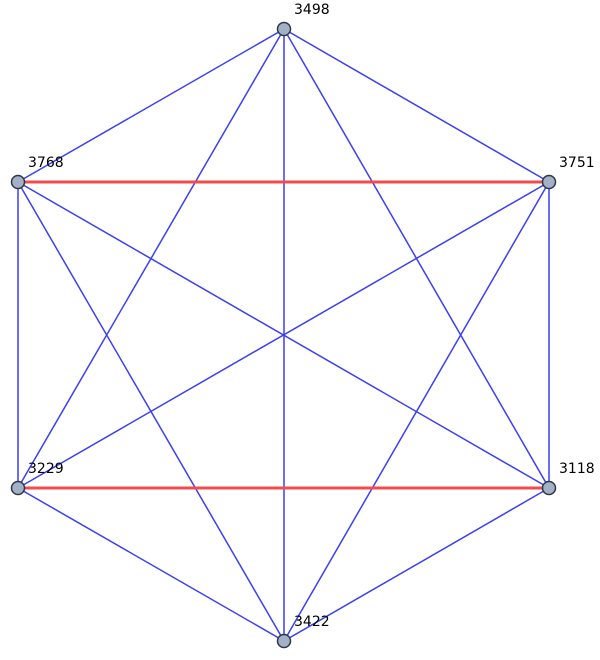  What do you see at coordinates (577, 163) in the screenshot?
I see `node-label-3751: 3751` at bounding box center [577, 163].